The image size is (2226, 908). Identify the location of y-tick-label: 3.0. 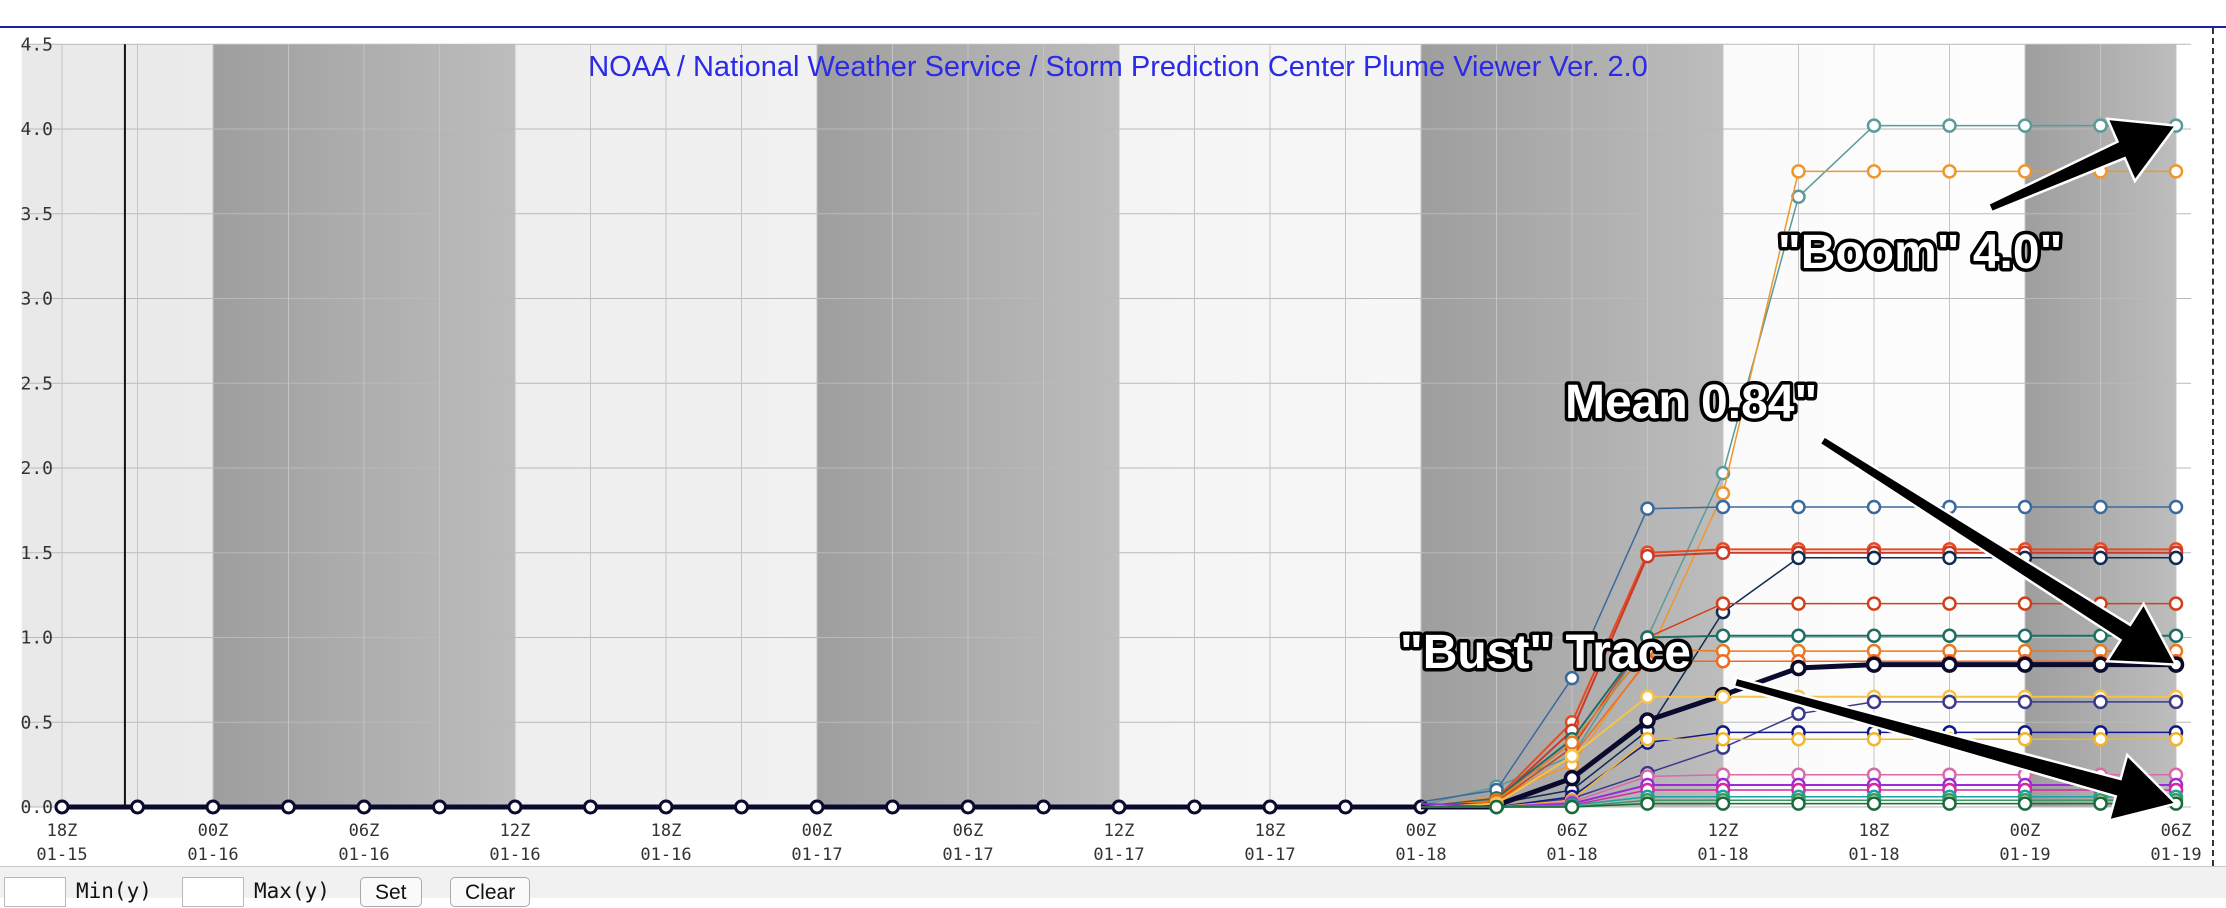
(36, 299).